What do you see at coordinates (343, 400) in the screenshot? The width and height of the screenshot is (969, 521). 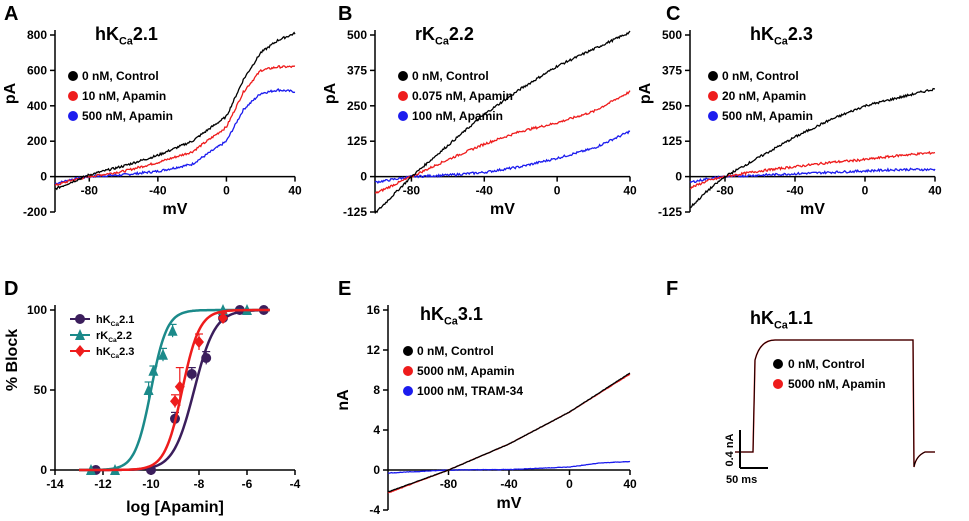 I see `y-axis-label: nA` at bounding box center [343, 400].